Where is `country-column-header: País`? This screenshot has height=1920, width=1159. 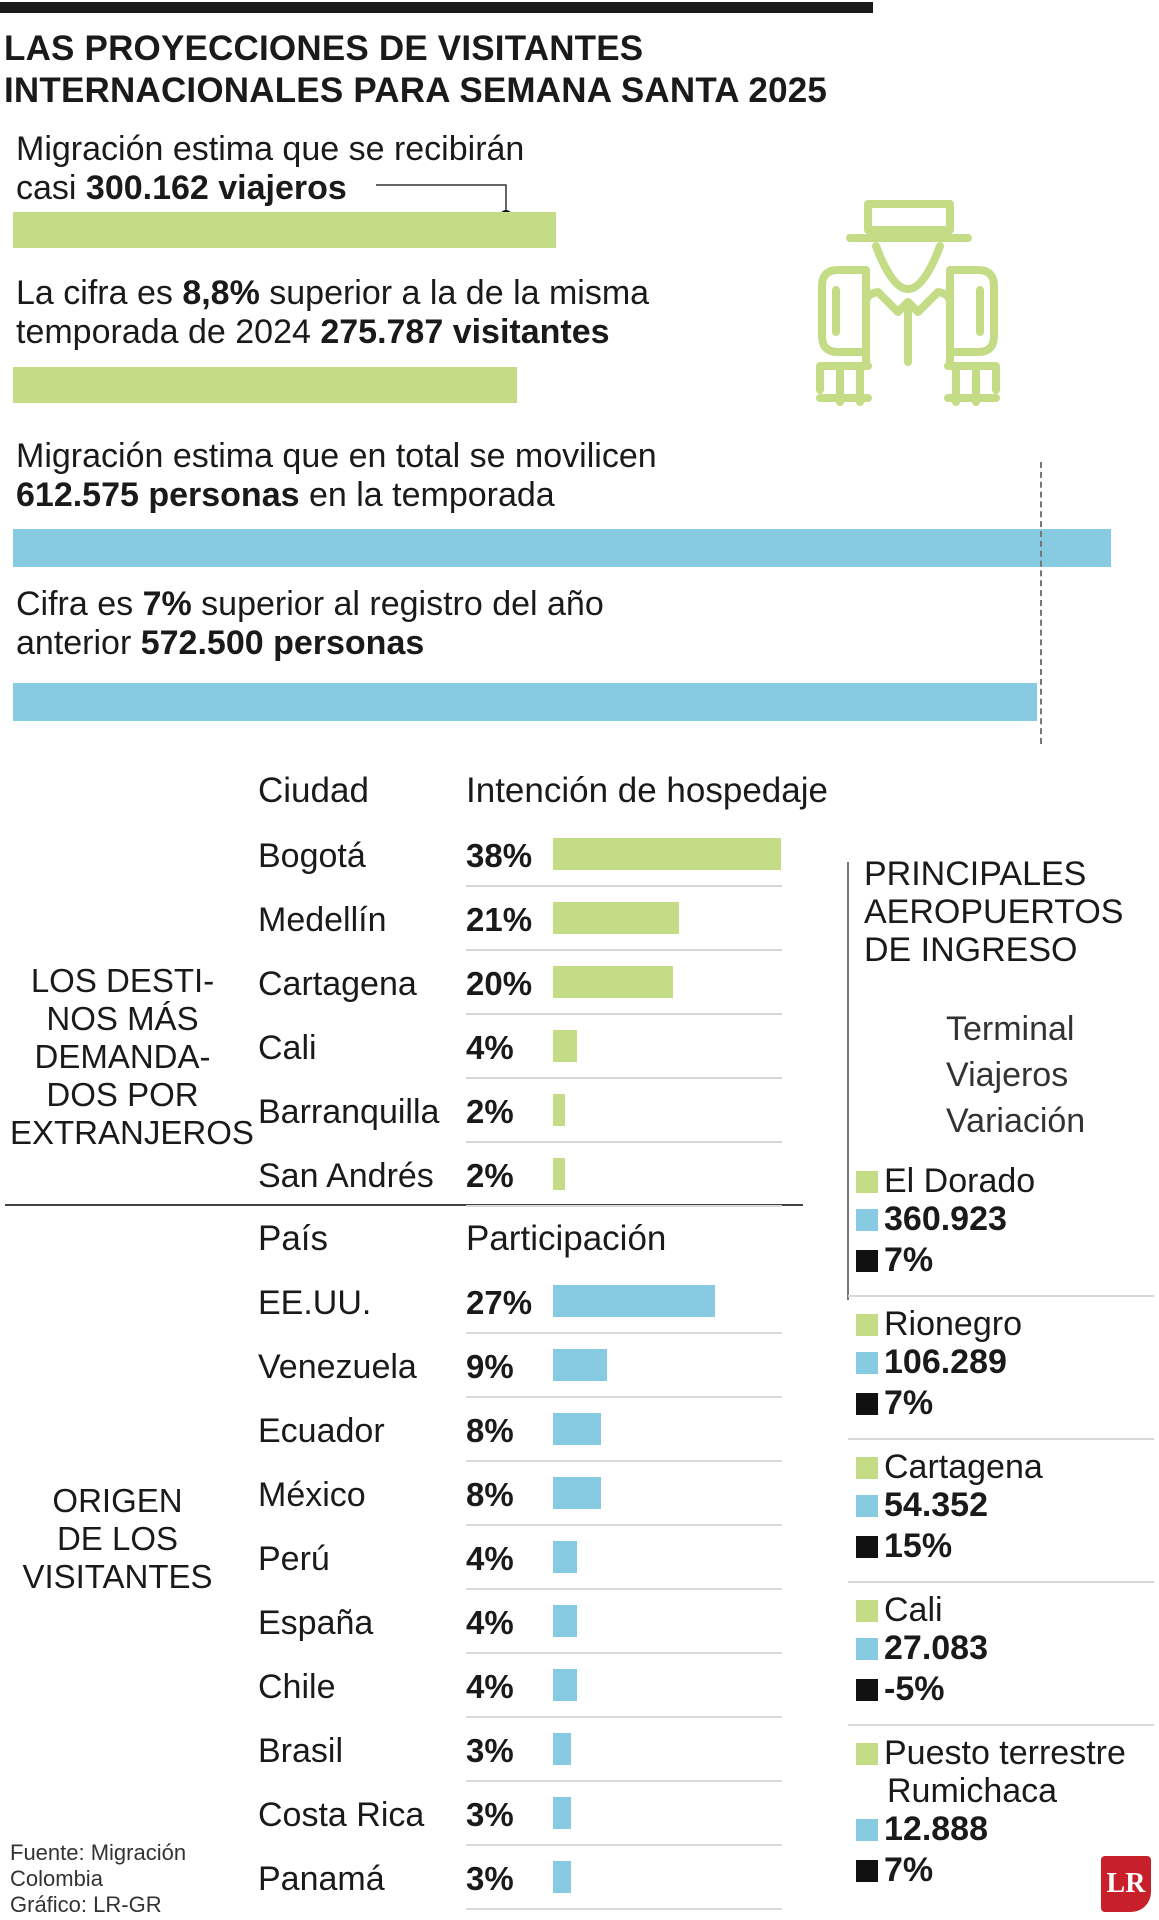 country-column-header: País is located at coordinates (293, 1238).